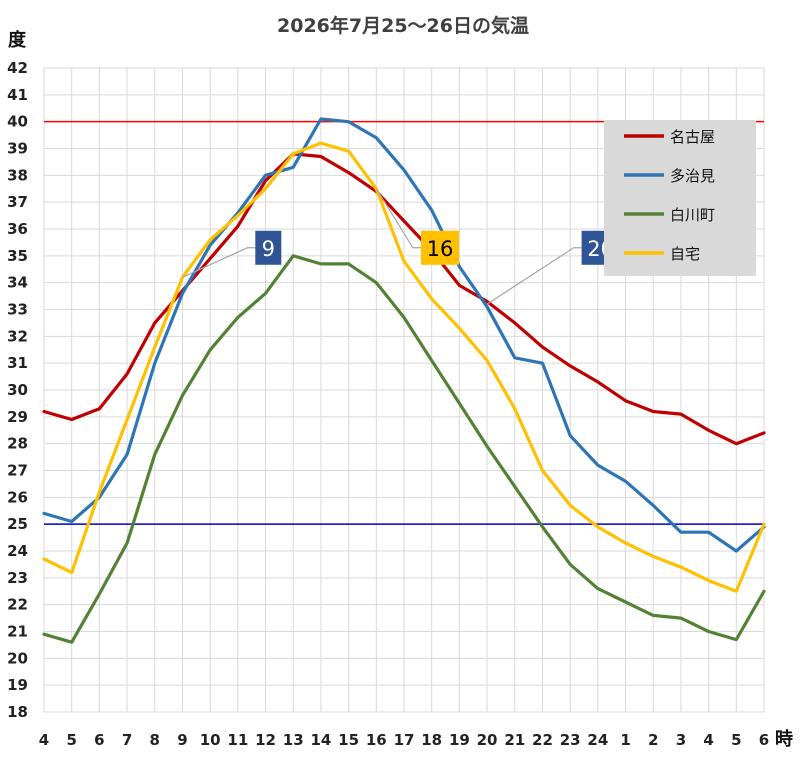 The width and height of the screenshot is (800, 757). What do you see at coordinates (692, 176) in the screenshot?
I see `legend-entry: 多治見` at bounding box center [692, 176].